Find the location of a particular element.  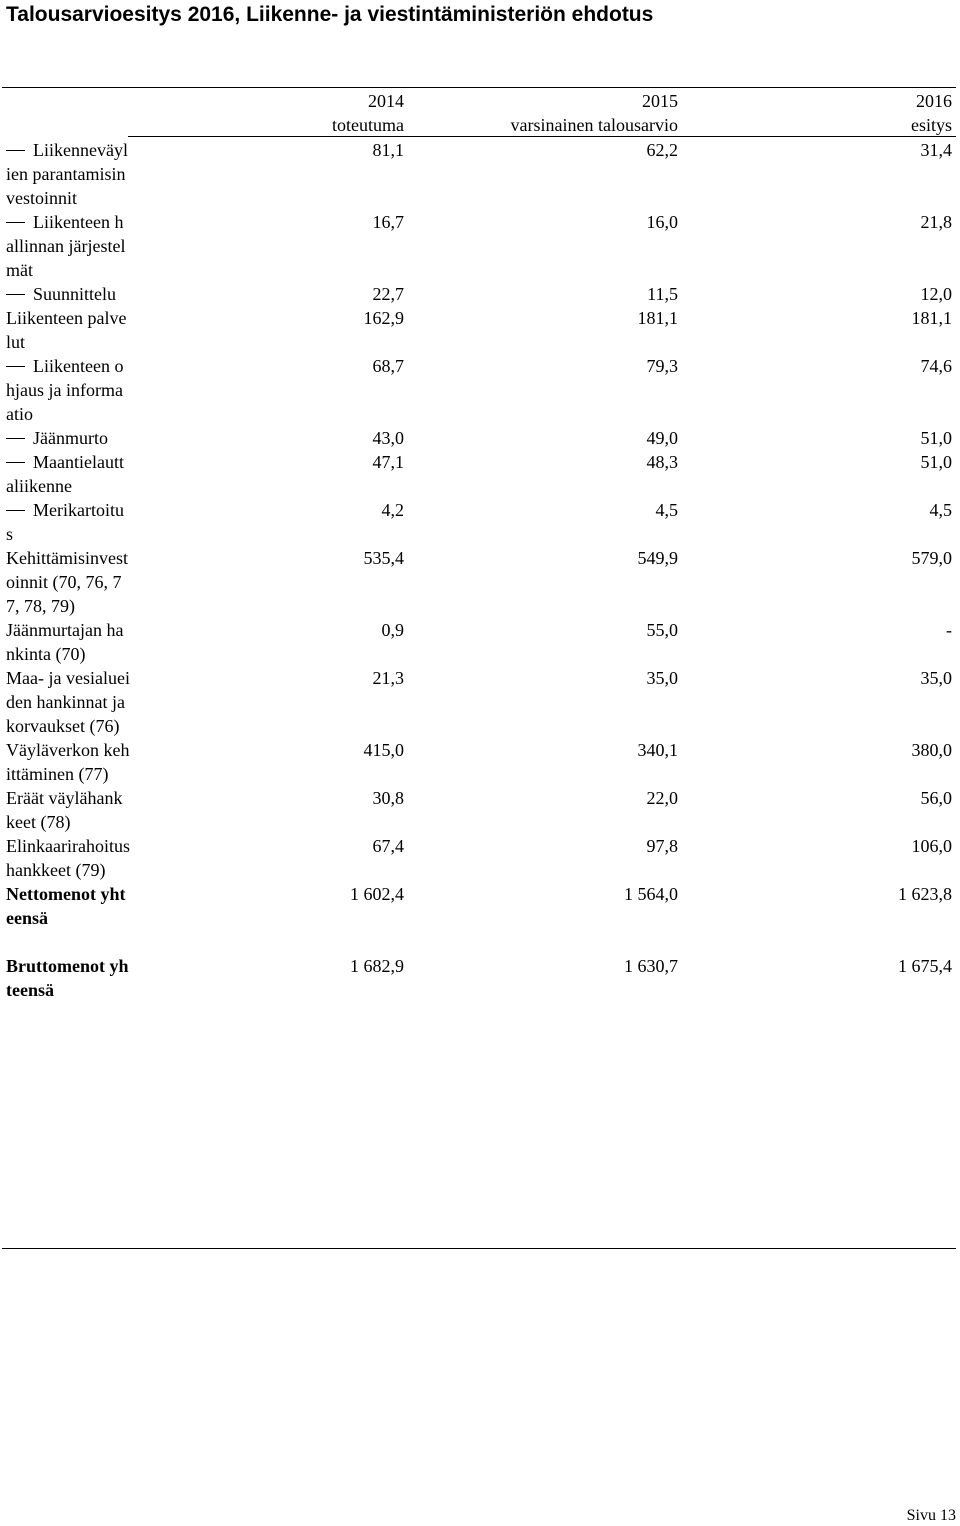

column-header-2014: 2014 toteutuma is located at coordinates (264, 113).